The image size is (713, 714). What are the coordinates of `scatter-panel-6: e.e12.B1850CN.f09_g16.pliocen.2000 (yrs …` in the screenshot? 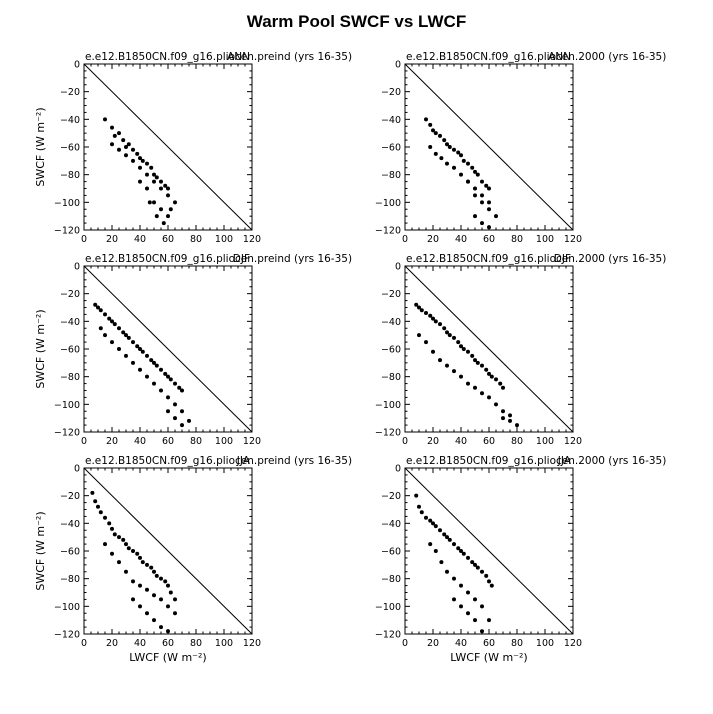 It's located at (520, 559).